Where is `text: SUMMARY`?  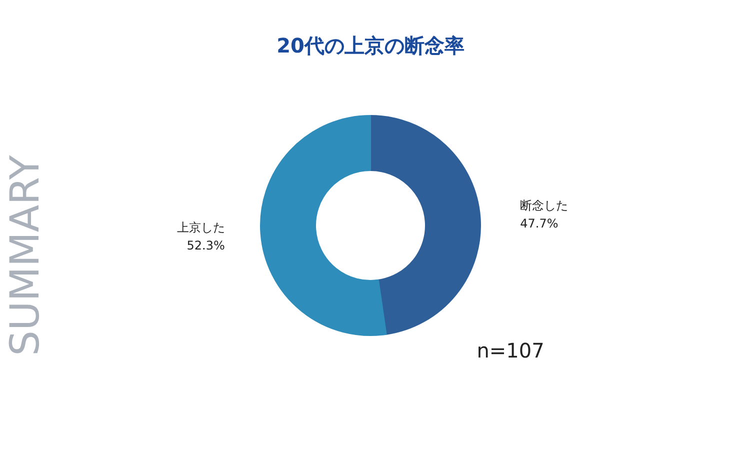
text: SUMMARY is located at coordinates (25, 255).